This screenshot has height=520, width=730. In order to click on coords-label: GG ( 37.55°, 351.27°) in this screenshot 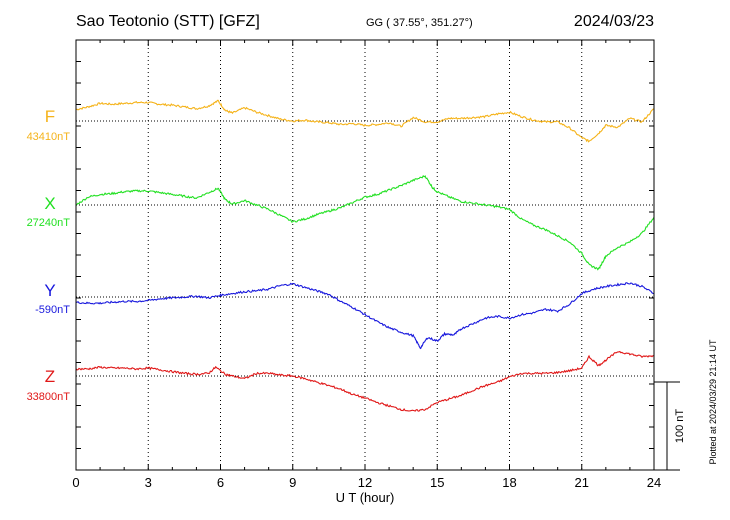, I will do `click(419, 23)`.